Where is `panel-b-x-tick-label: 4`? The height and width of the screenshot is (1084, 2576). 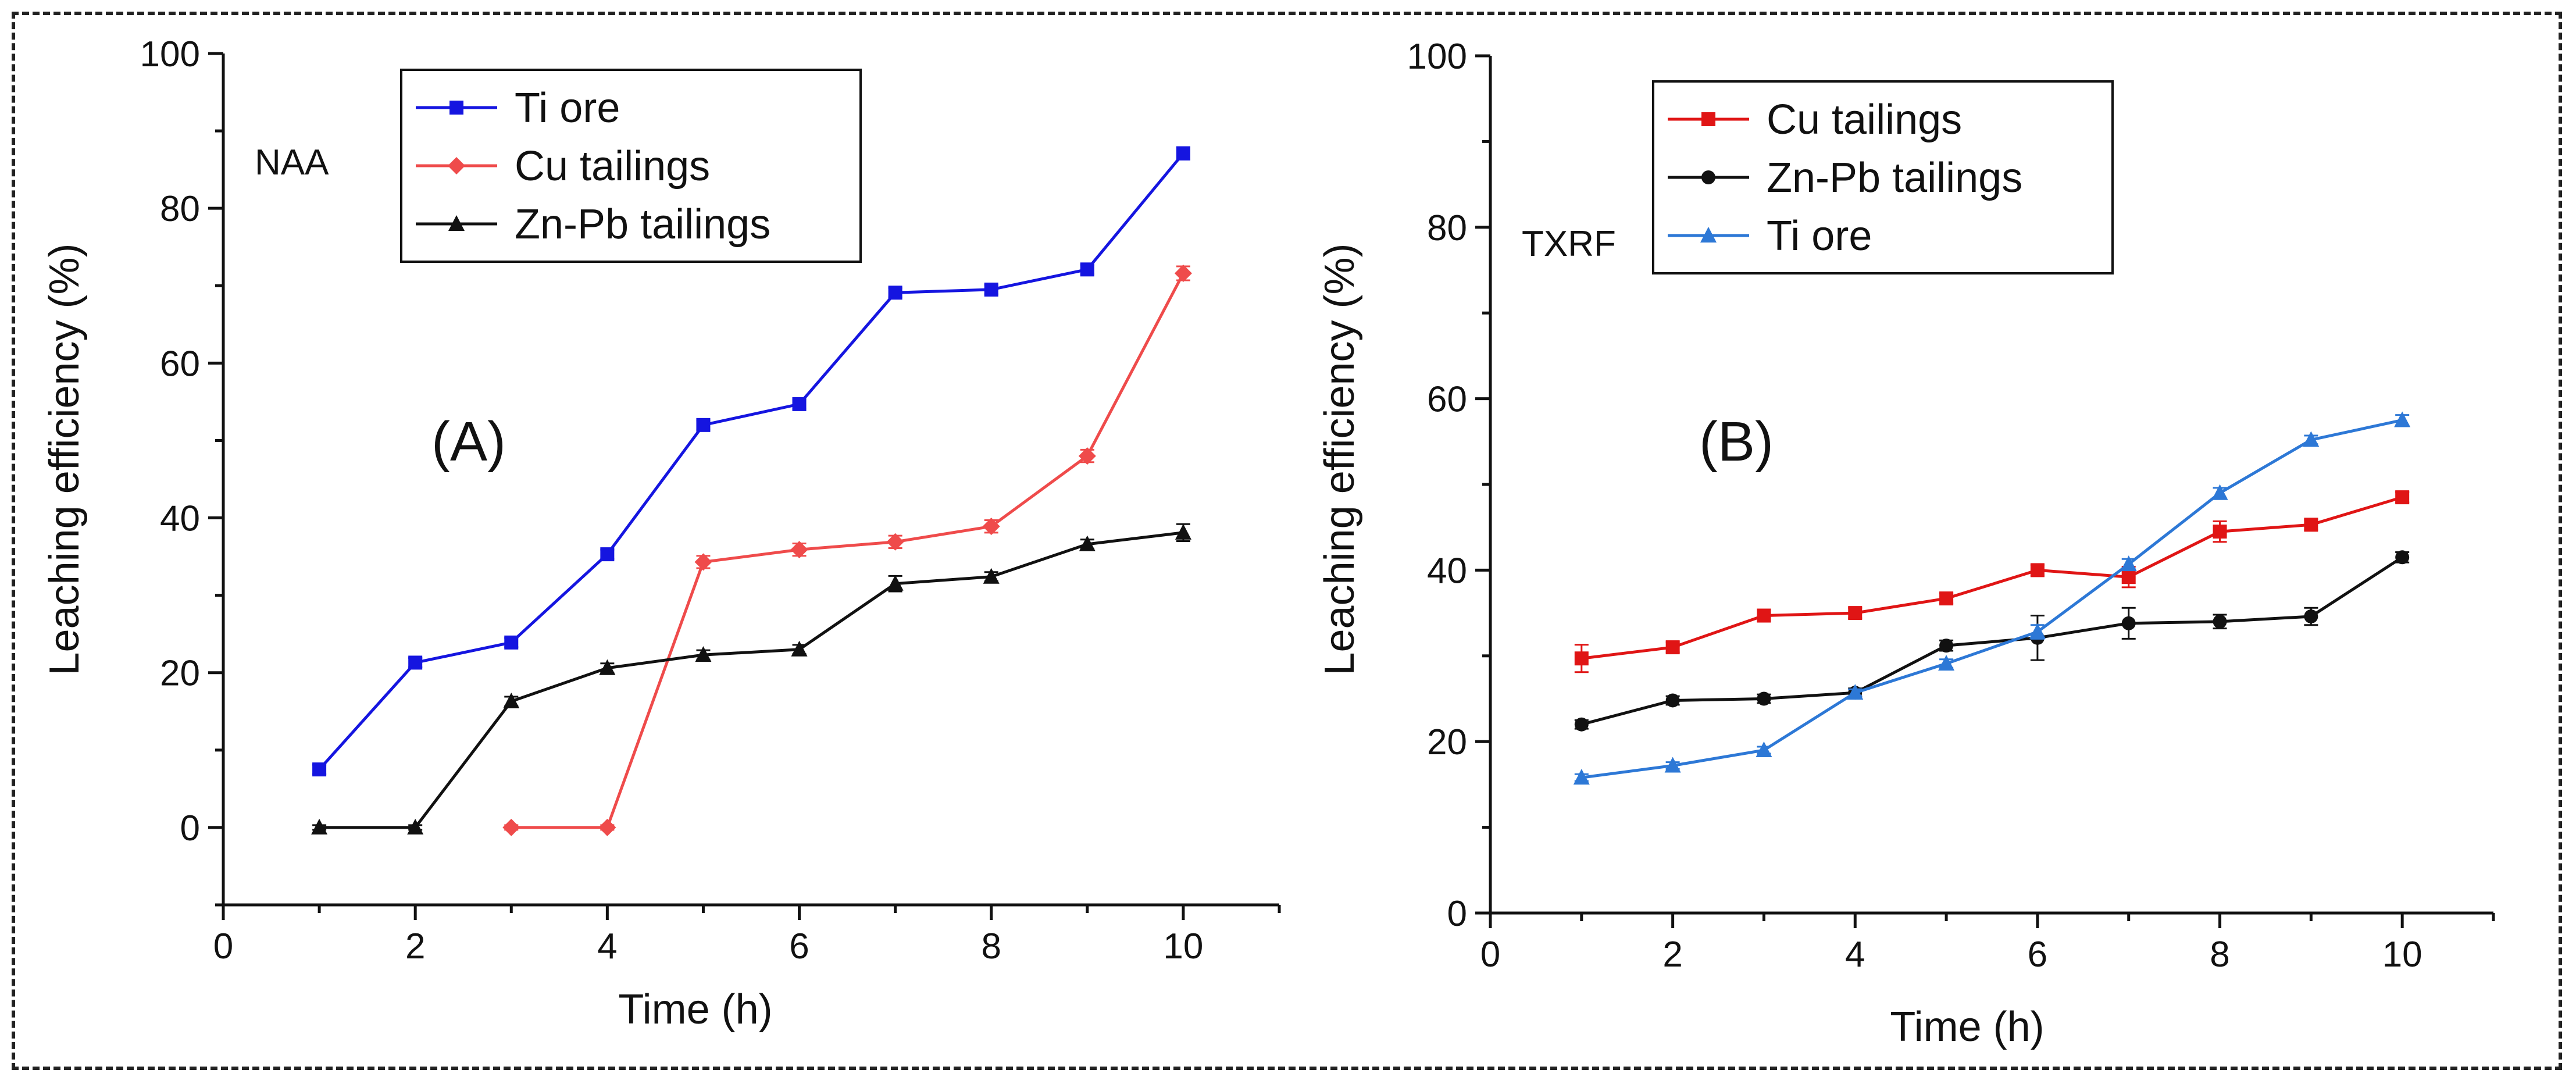 panel-b-x-tick-label: 4 is located at coordinates (1855, 955).